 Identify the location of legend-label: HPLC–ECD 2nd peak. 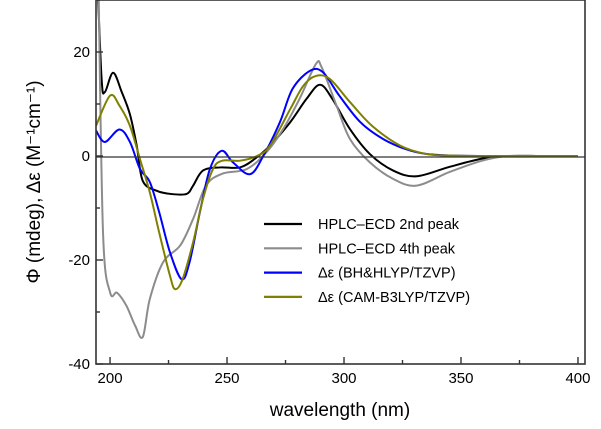
(389, 225).